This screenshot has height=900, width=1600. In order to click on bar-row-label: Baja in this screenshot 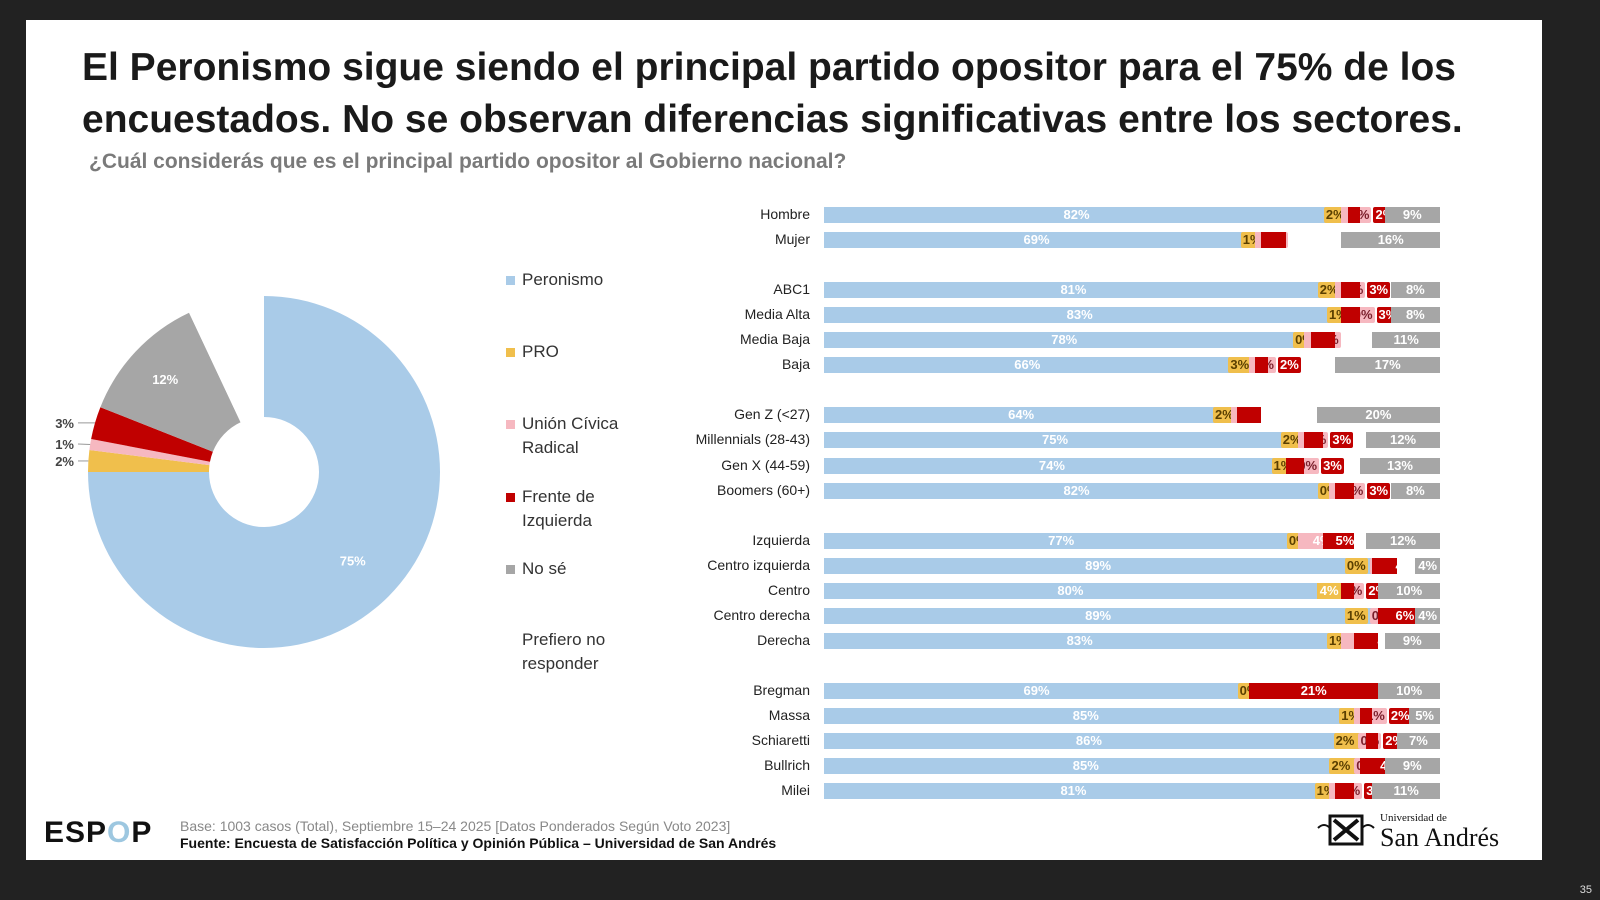, I will do `click(795, 364)`.